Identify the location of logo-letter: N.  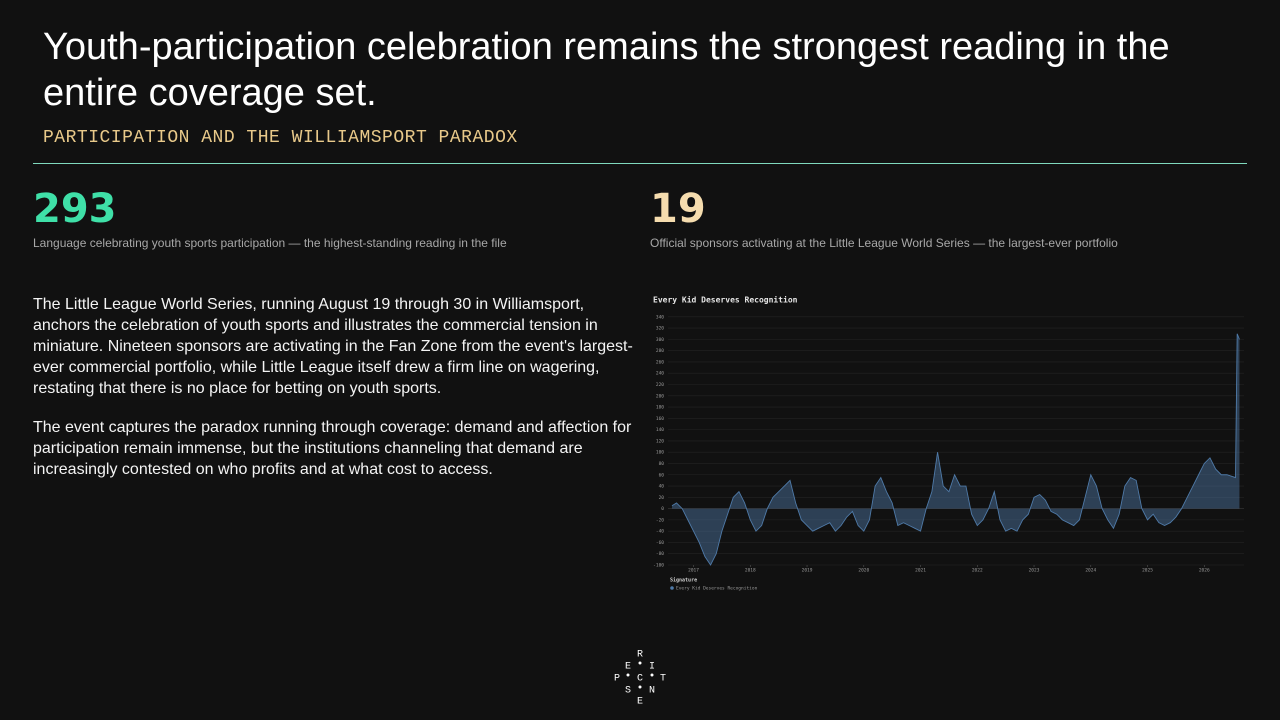
(652, 691).